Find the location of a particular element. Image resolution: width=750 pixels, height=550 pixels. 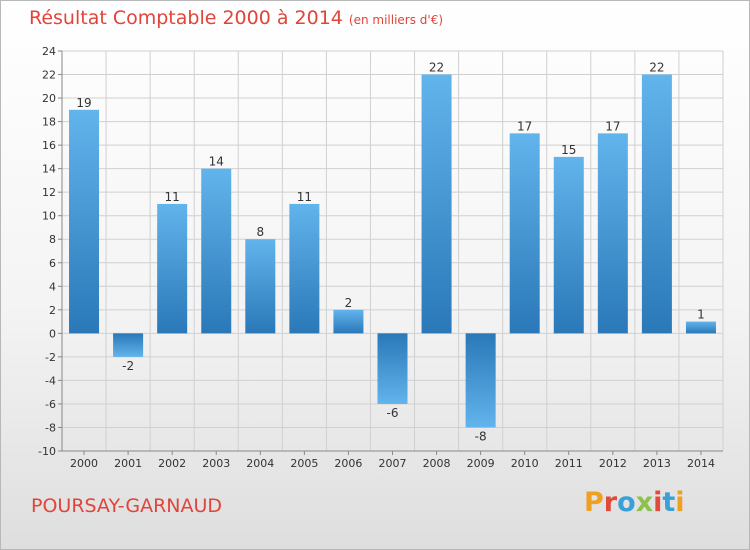

y-tick-label: 10 is located at coordinates (49, 216).